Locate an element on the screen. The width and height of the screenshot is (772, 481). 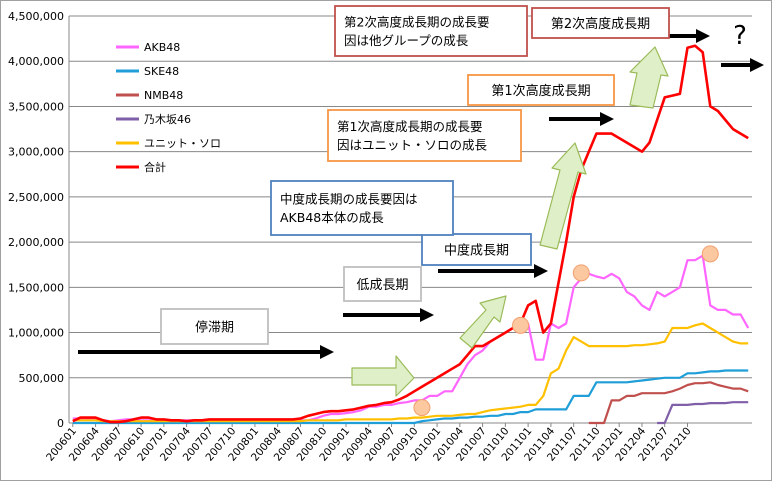
legend-label: 乃木坂46 is located at coordinates (167, 119).